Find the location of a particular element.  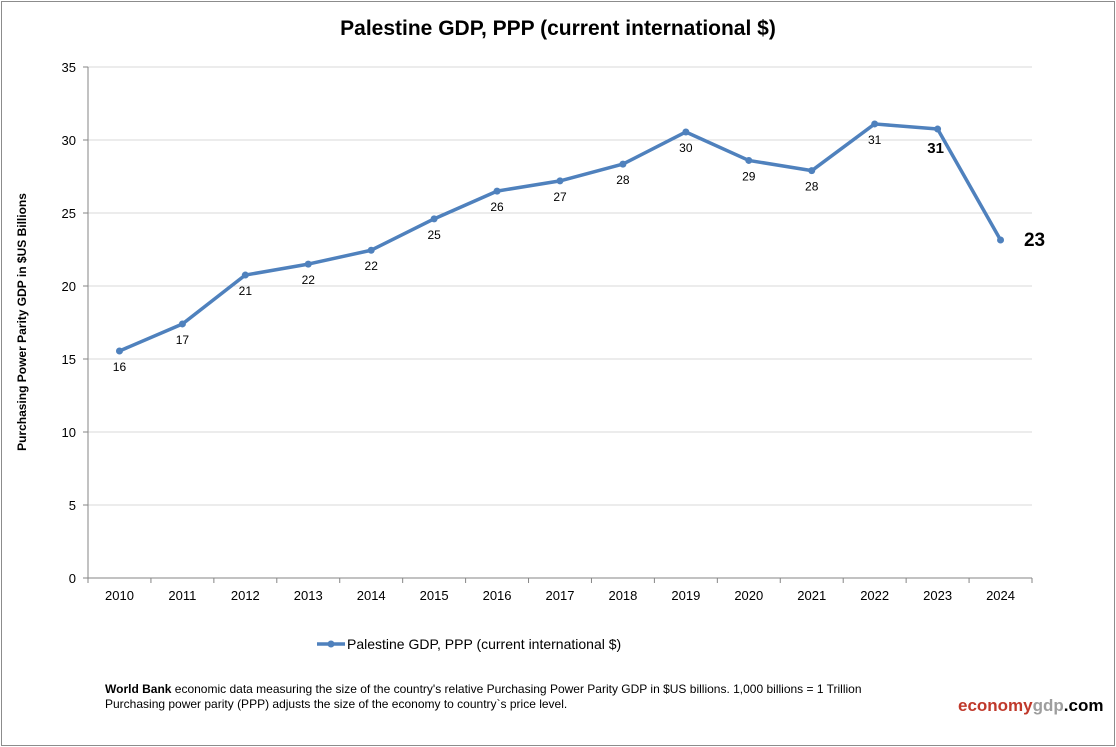

data-label: 27 is located at coordinates (560, 197).